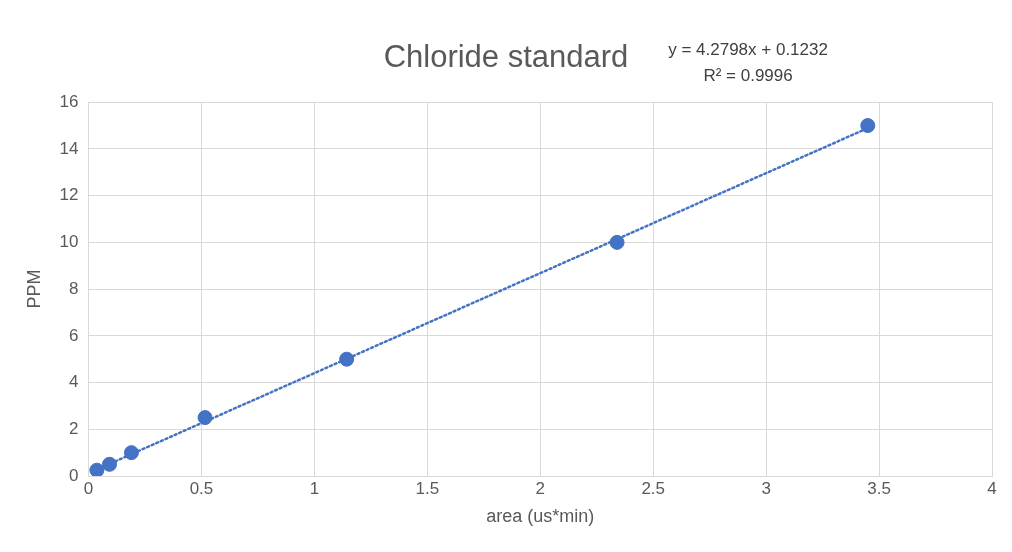 The width and height of the screenshot is (1012, 552). What do you see at coordinates (74, 288) in the screenshot?
I see `y-tick-label: 8` at bounding box center [74, 288].